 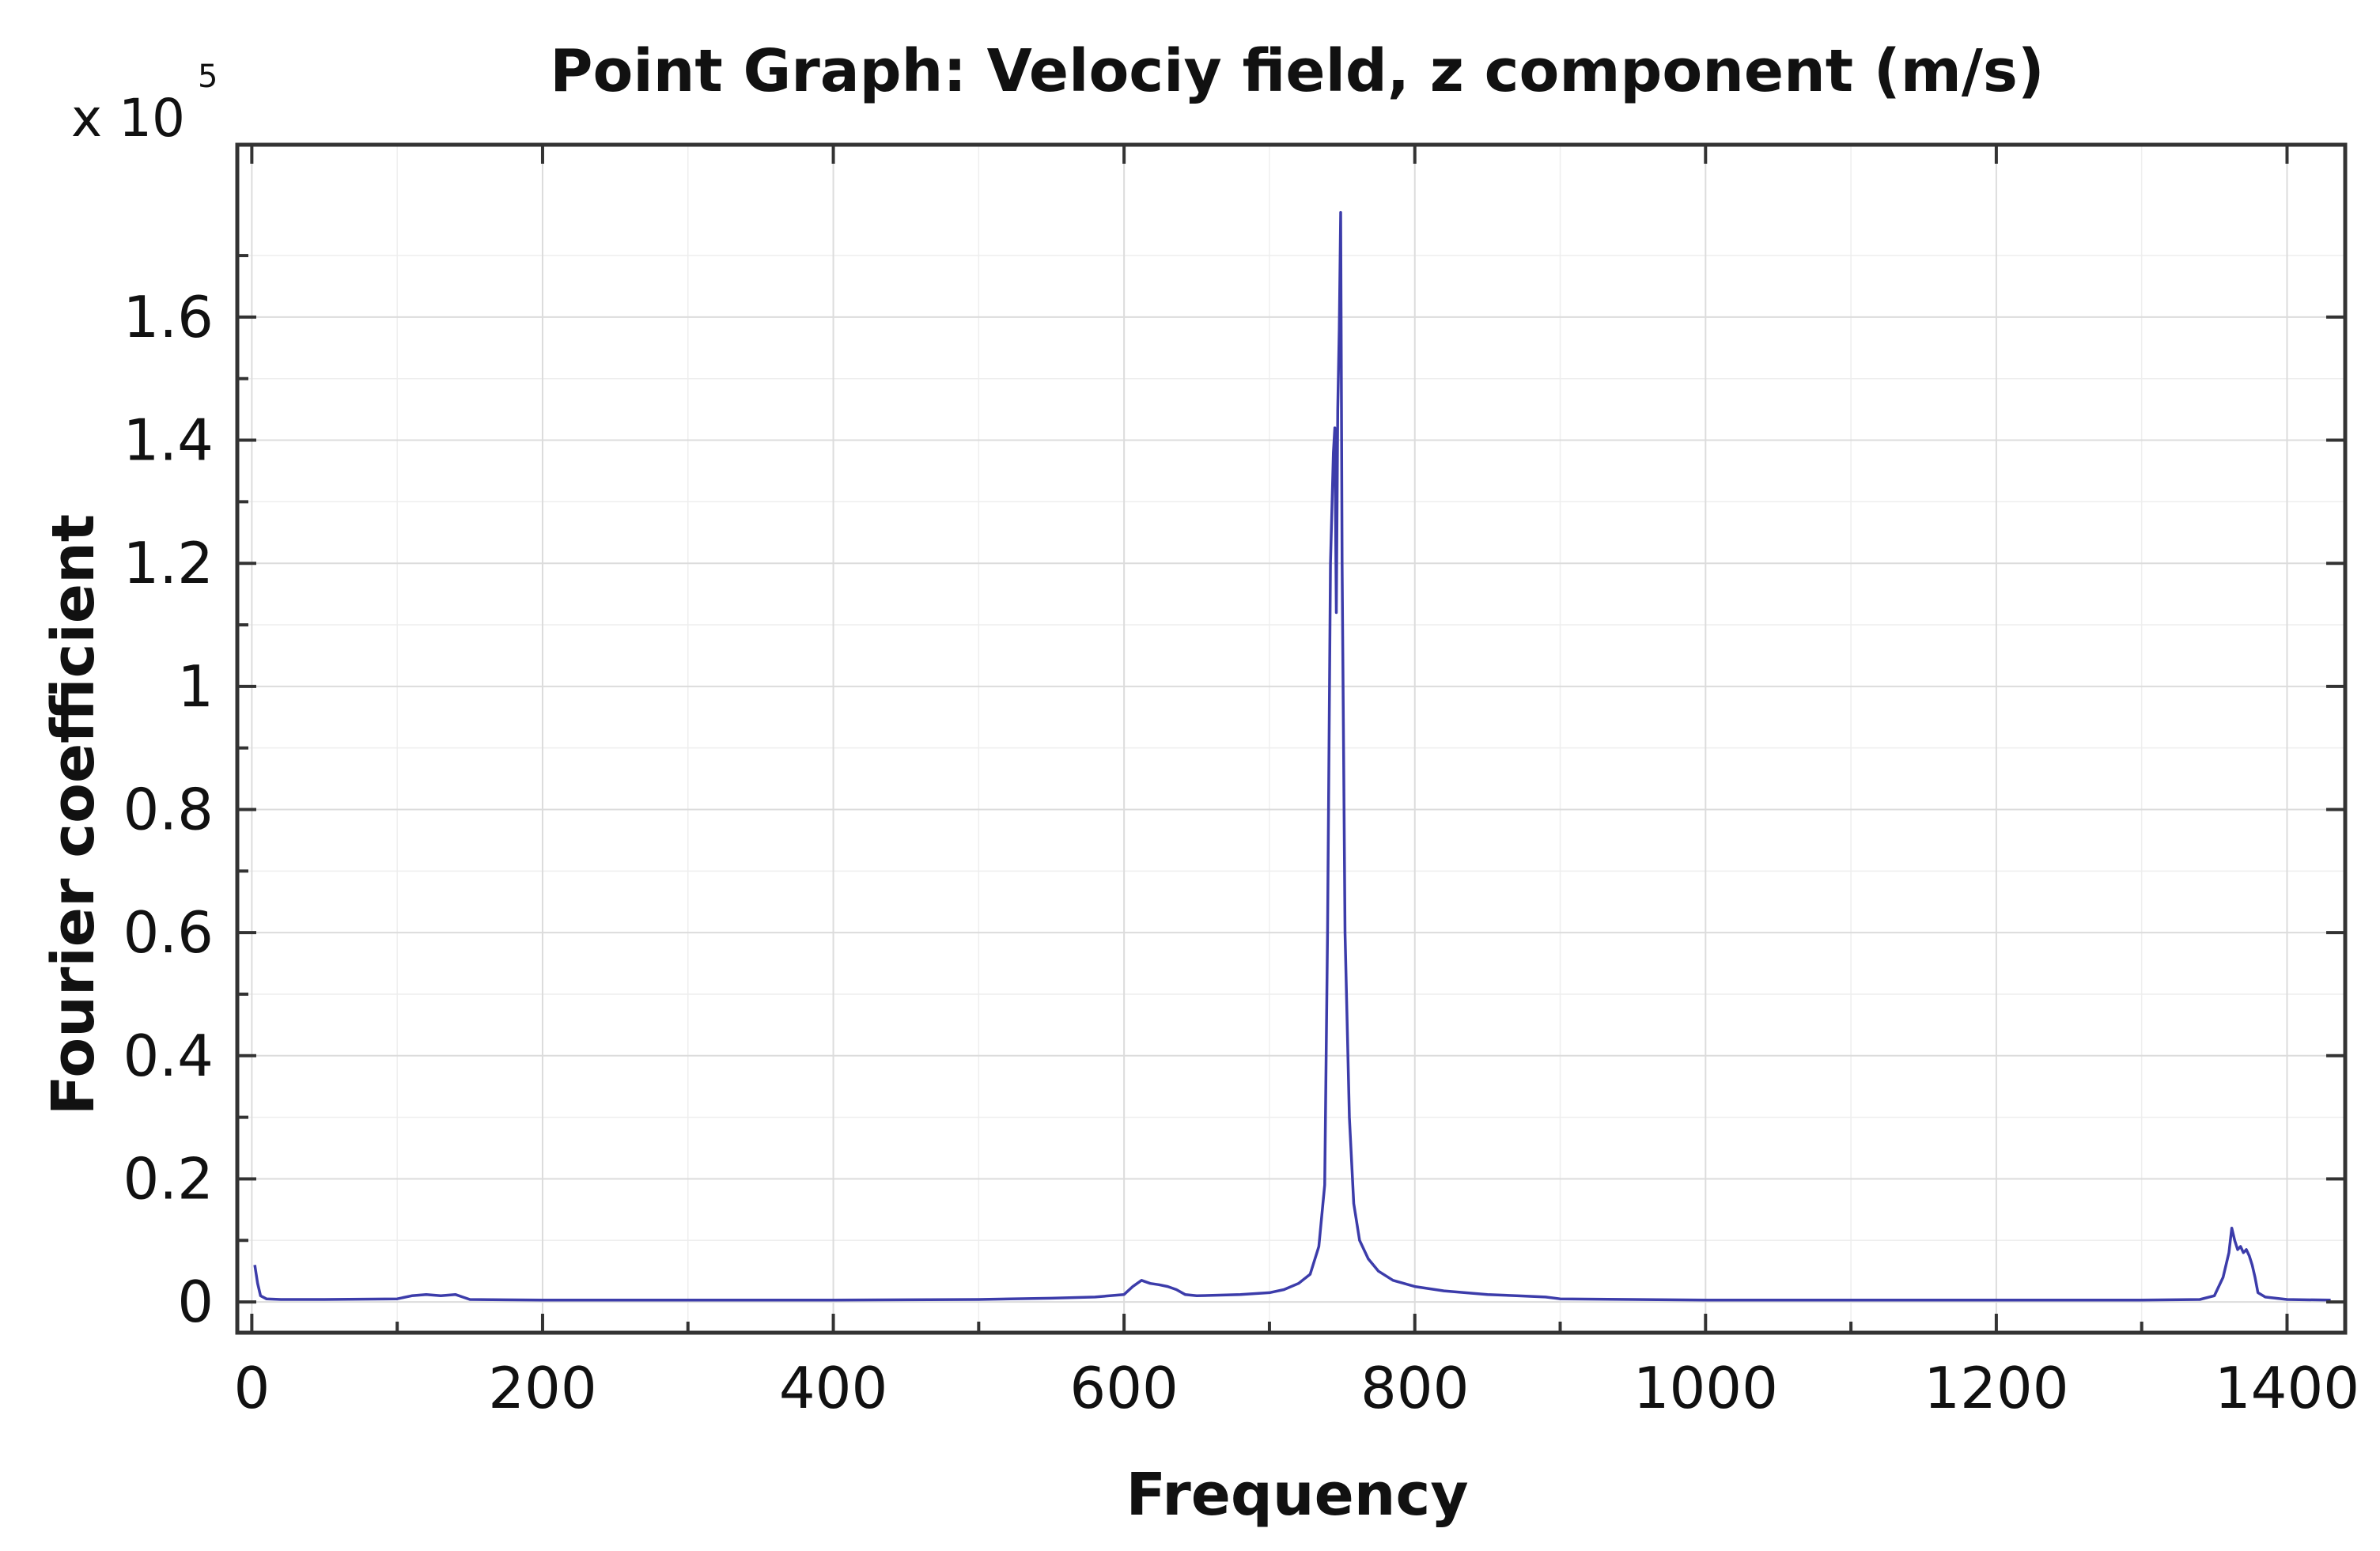 I want to click on y-tick-label: 0, so click(x=195, y=1302).